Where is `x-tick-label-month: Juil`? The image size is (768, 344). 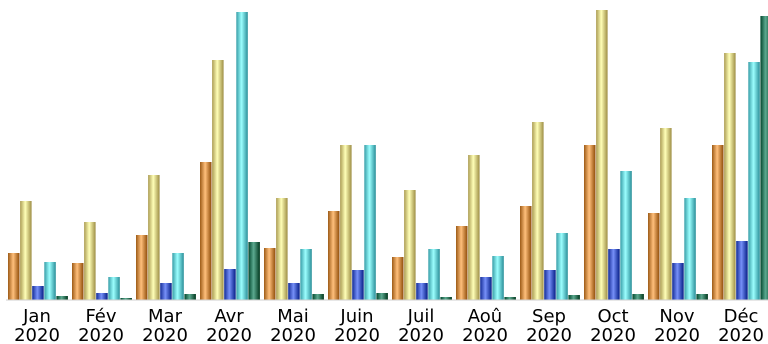
x-tick-label-month: Juil is located at coordinates (421, 316).